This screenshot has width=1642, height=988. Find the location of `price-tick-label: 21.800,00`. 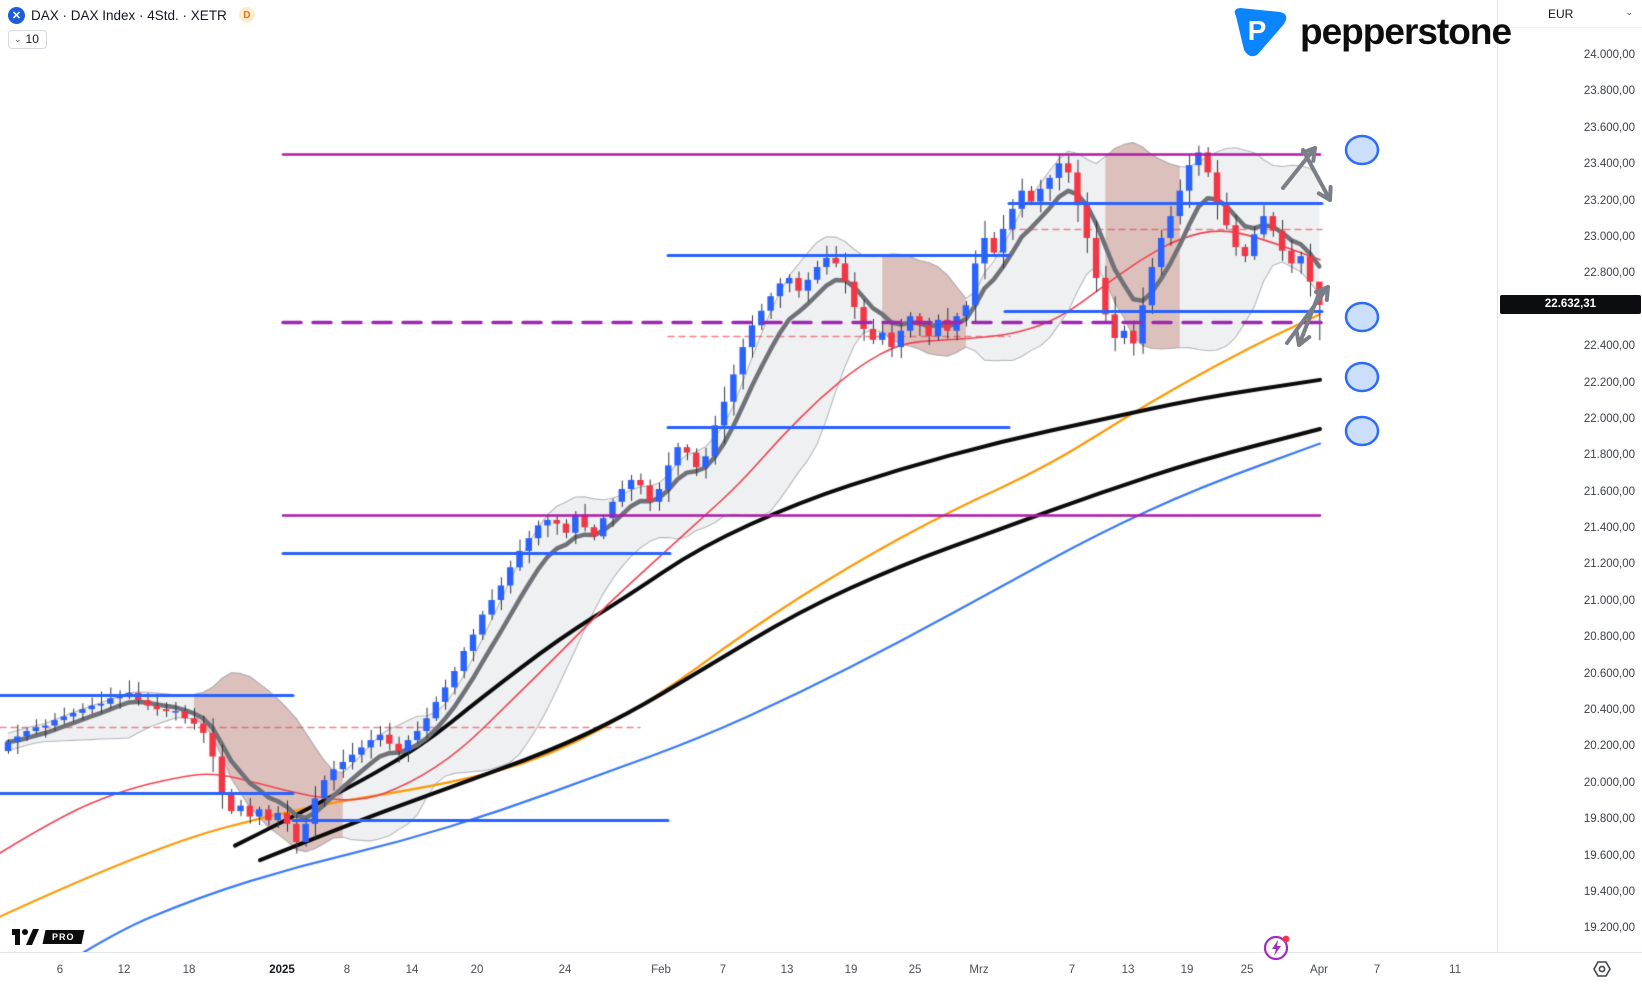

price-tick-label: 21.800,00 is located at coordinates (1609, 455).